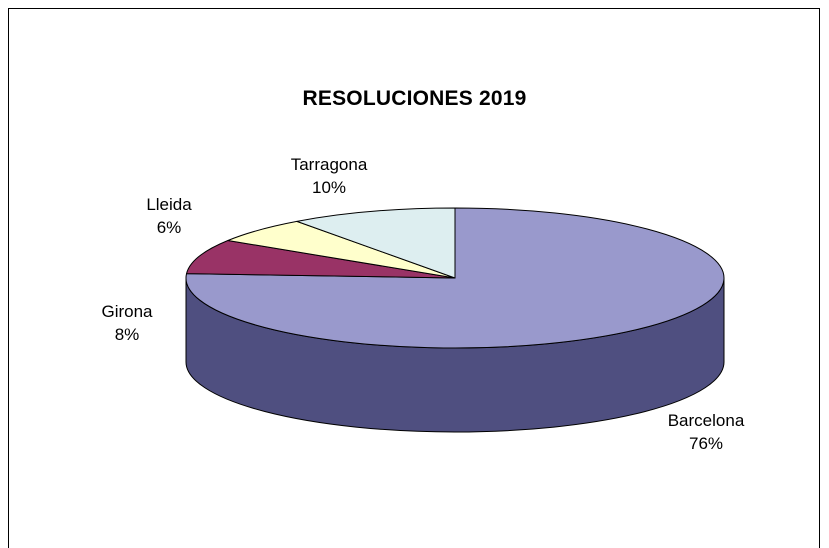 The height and width of the screenshot is (548, 829). I want to click on slice-label-percent-tarragona: 10%, so click(329, 187).